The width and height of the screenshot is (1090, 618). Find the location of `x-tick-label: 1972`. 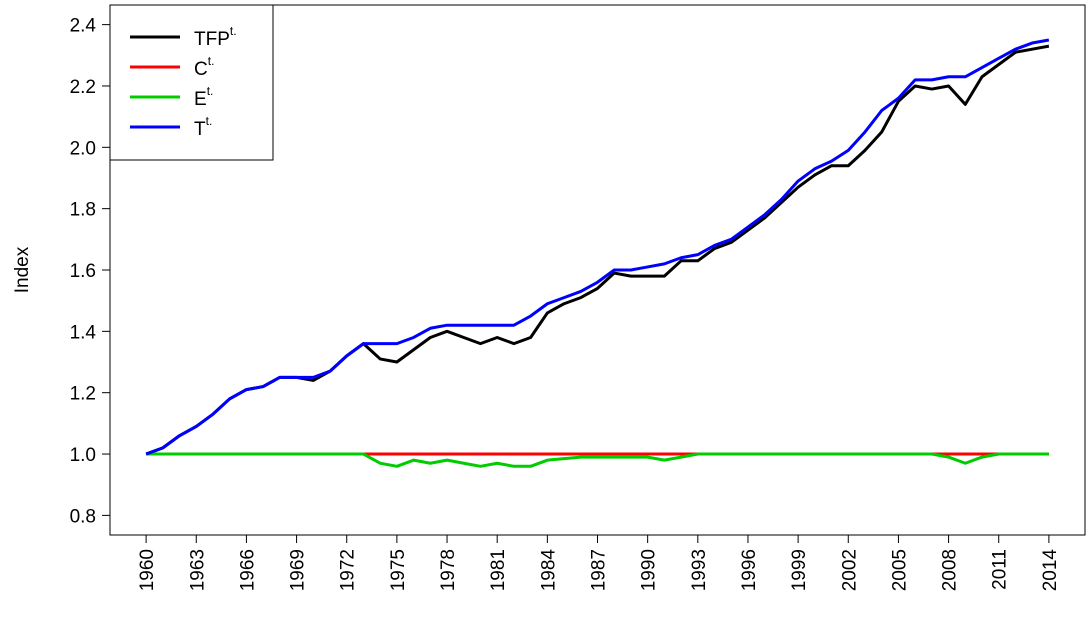

x-tick-label: 1972 is located at coordinates (348, 570).